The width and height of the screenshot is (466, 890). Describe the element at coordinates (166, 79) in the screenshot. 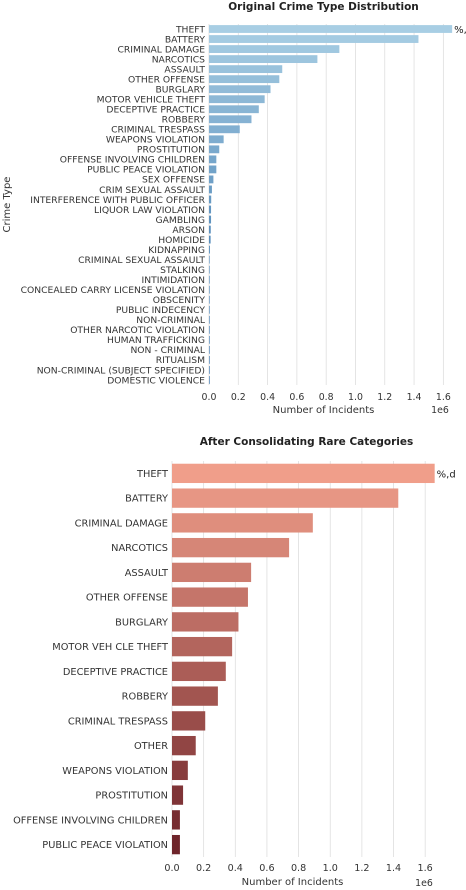

I see `category-label: OTHER OFFENSE` at that location.